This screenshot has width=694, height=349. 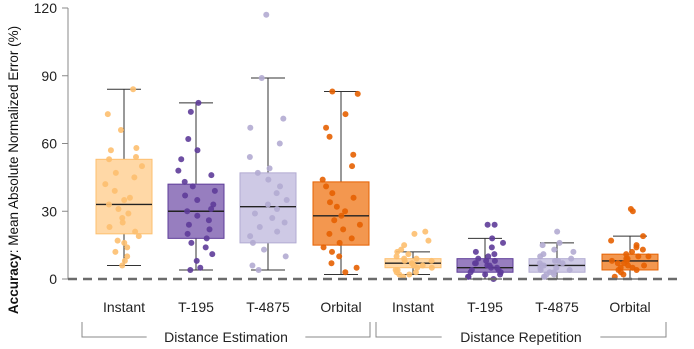 What do you see at coordinates (51, 143) in the screenshot?
I see `y-axis: 0 30 60 90 120` at bounding box center [51, 143].